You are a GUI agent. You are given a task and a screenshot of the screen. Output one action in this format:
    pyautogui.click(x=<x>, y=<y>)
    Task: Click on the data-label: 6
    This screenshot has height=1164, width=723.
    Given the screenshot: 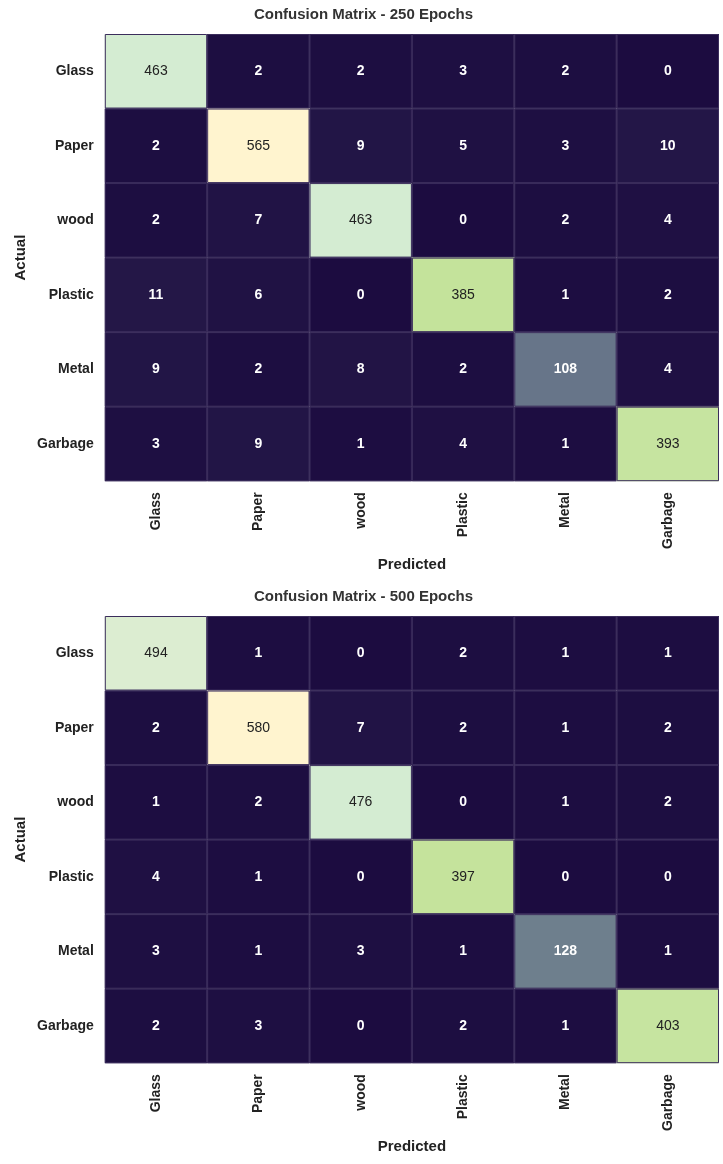 What is the action you would take?
    pyautogui.click(x=258, y=293)
    